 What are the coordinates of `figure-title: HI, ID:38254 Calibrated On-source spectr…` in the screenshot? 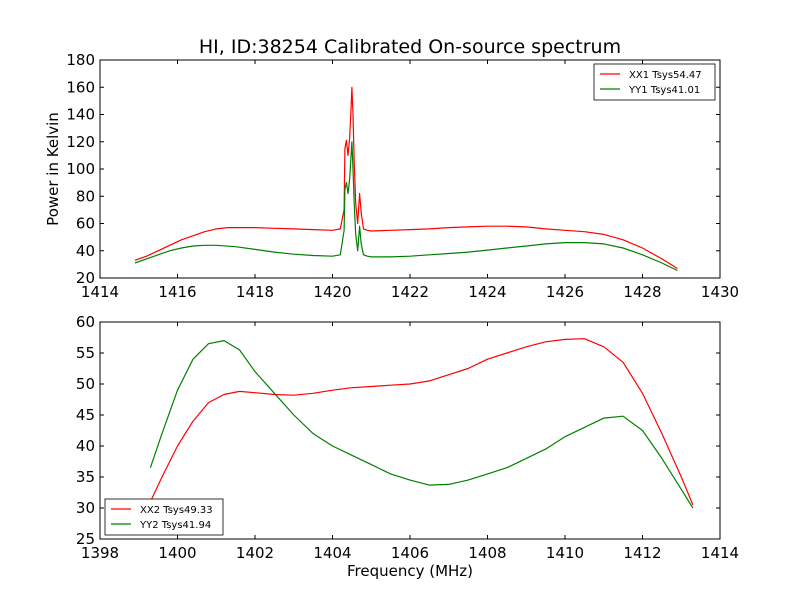 It's located at (410, 47).